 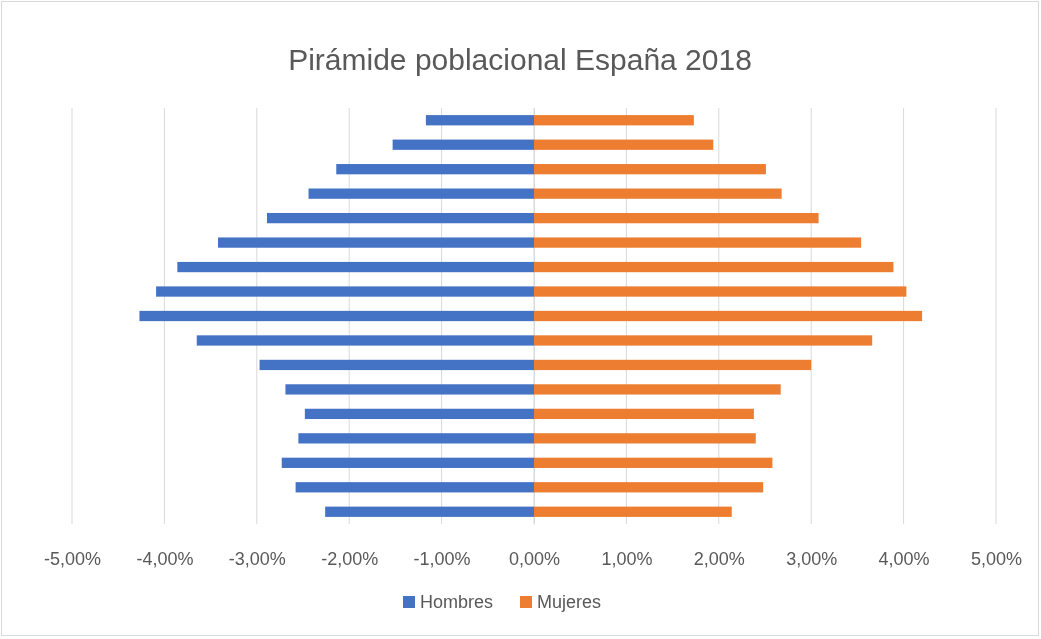 I want to click on x-tick-label: -1,00%, so click(x=442, y=558).